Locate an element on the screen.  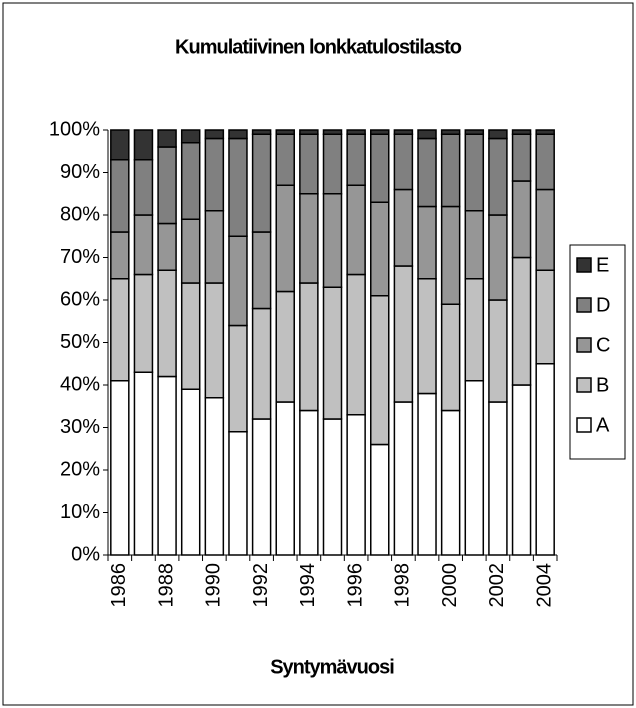
x-tick-label: 1990 is located at coordinates (214, 585).